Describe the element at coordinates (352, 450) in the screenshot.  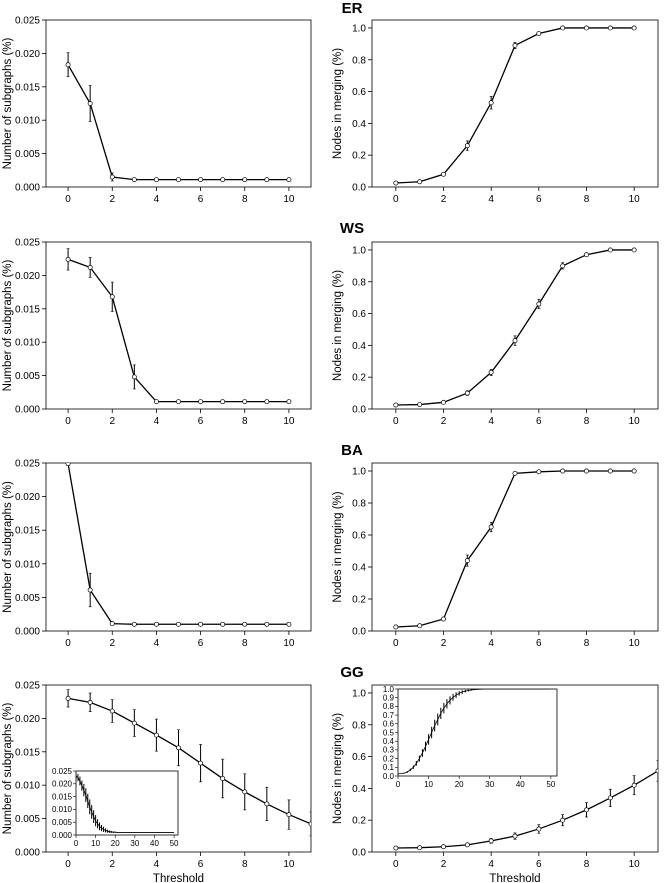
I see `chart-title: BA` at that location.